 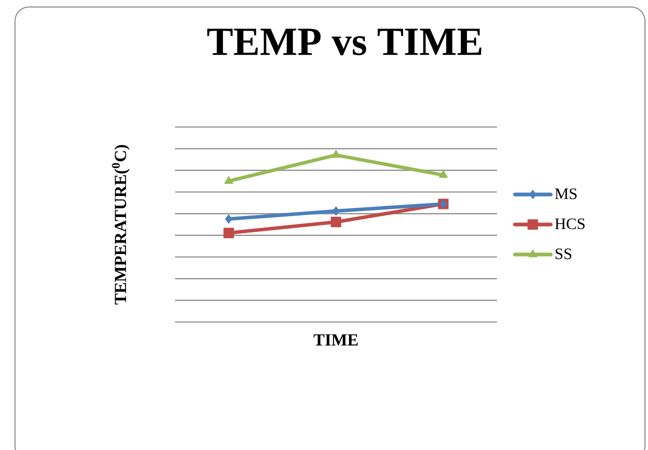 What do you see at coordinates (564, 254) in the screenshot?
I see `legend-label: SS` at bounding box center [564, 254].